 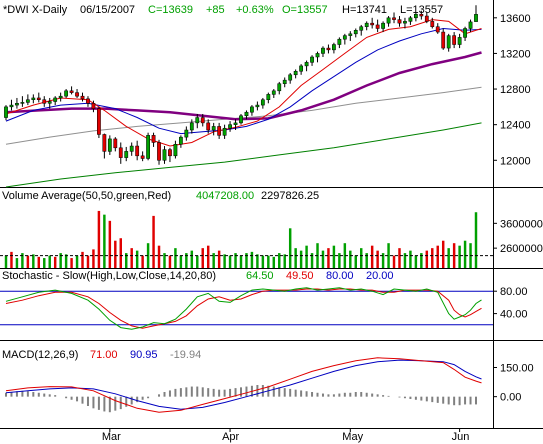 I want to click on macd-signal-line, so click(x=243, y=384).